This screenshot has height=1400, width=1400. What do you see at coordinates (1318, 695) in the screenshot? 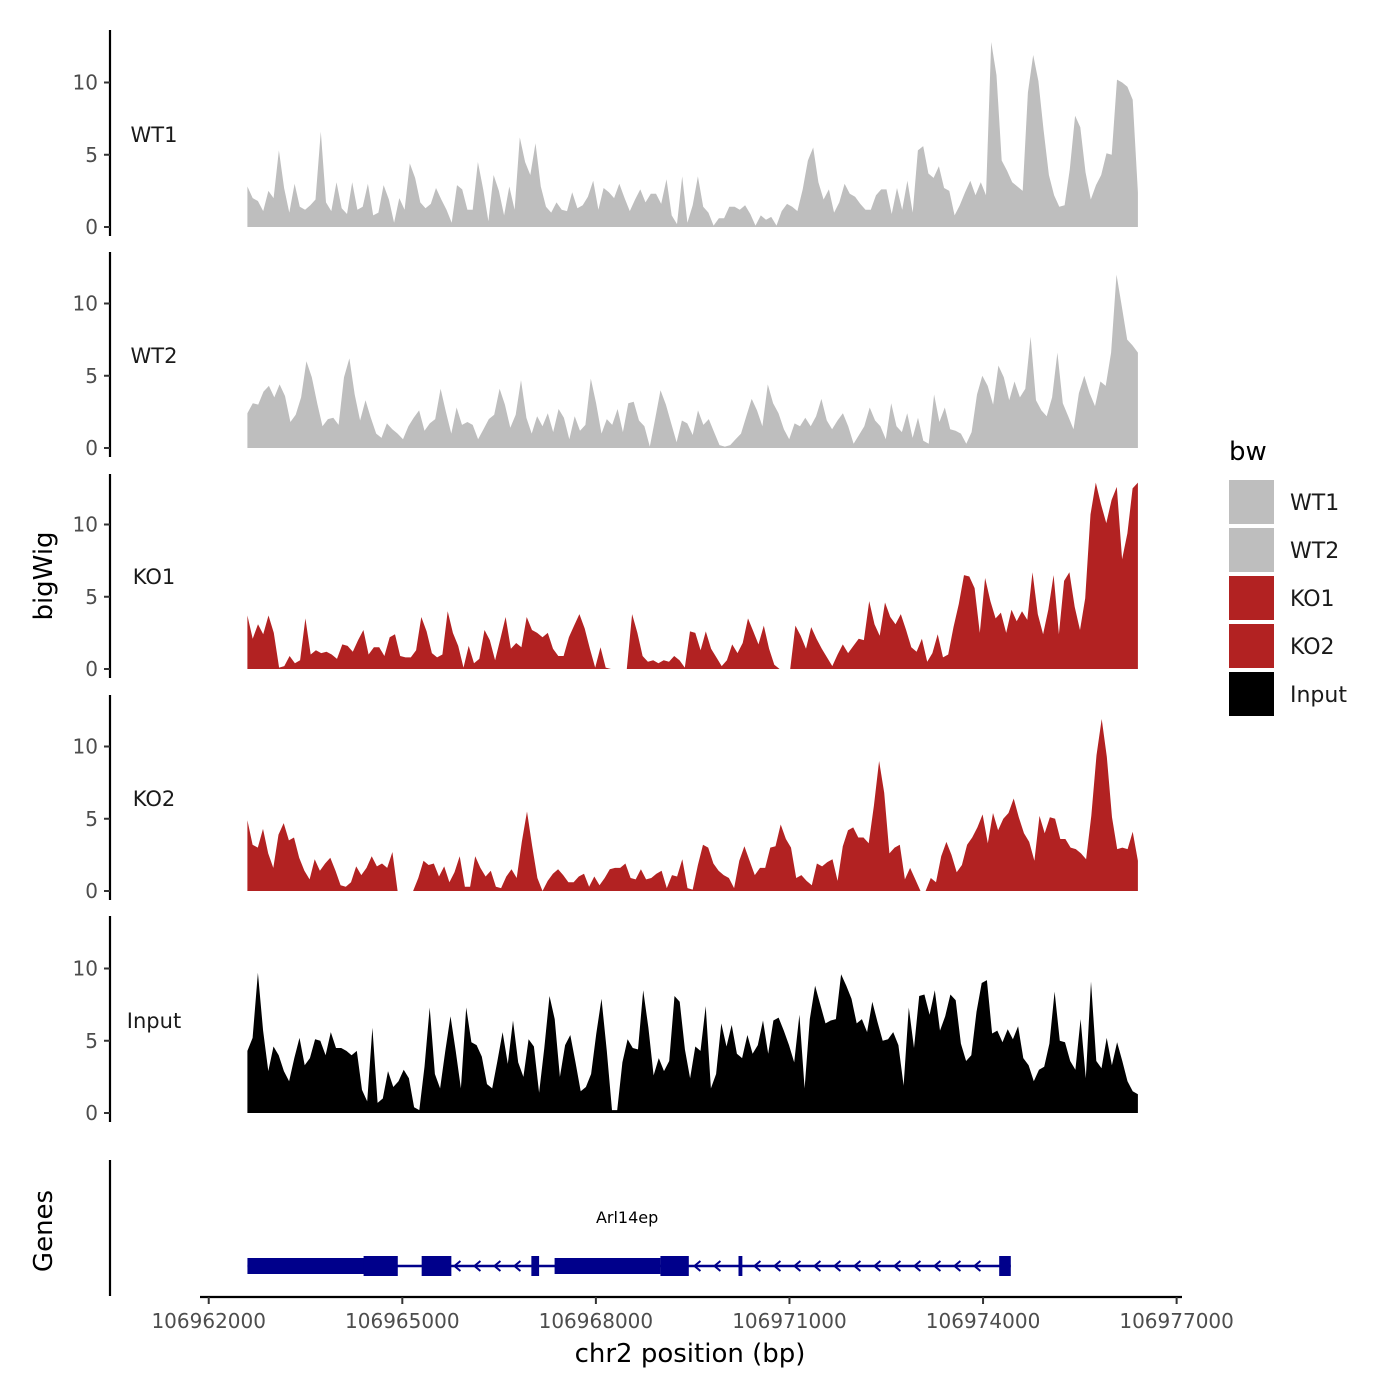
I see `legend-label: Input` at bounding box center [1318, 695].